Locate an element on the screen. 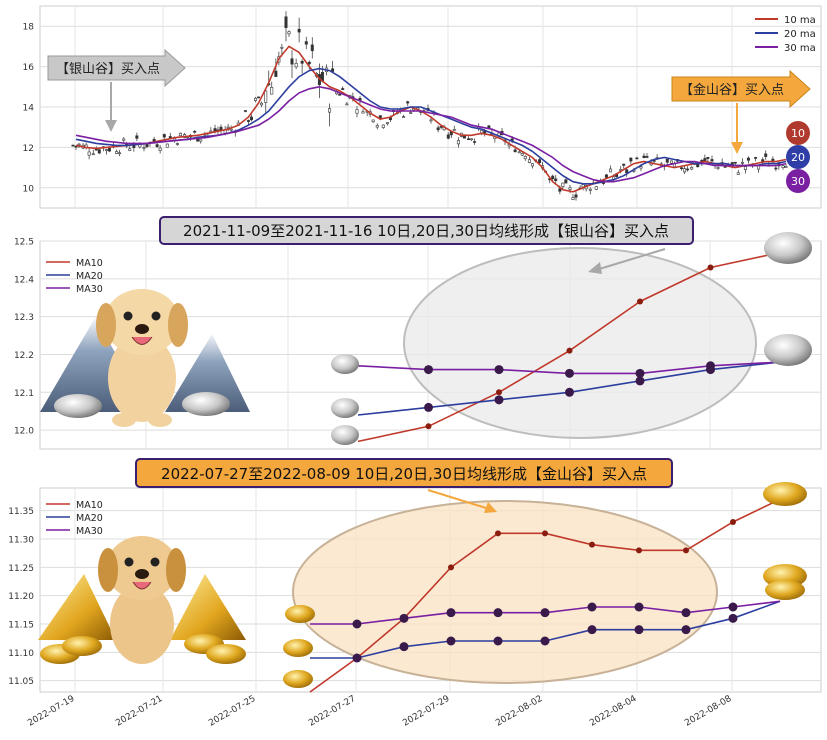 This screenshot has width=827, height=740. y-tick-label: 12.0 is located at coordinates (24, 432).